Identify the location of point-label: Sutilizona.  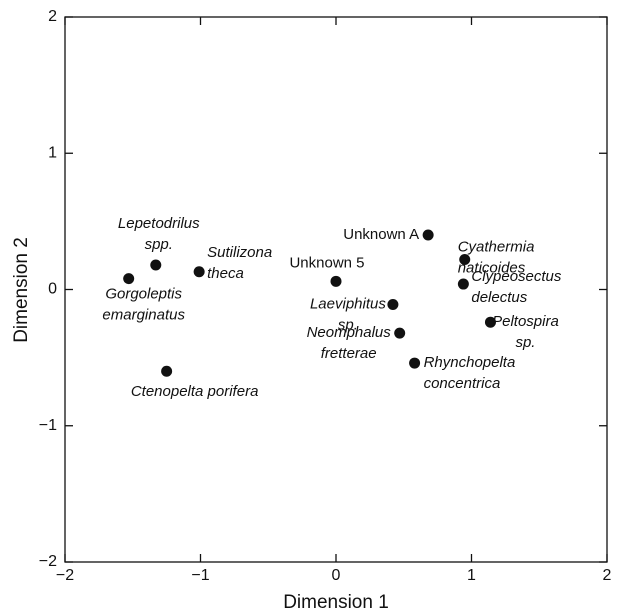
(239, 252).